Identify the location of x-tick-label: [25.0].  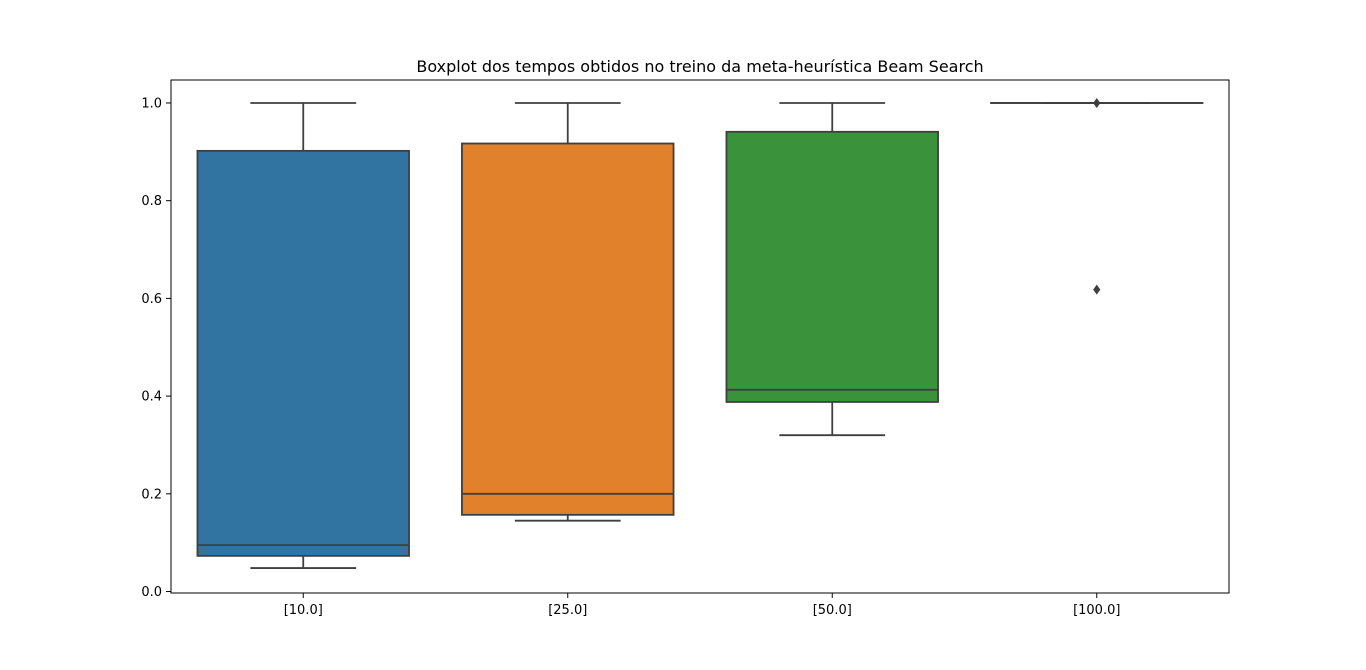
(567, 610).